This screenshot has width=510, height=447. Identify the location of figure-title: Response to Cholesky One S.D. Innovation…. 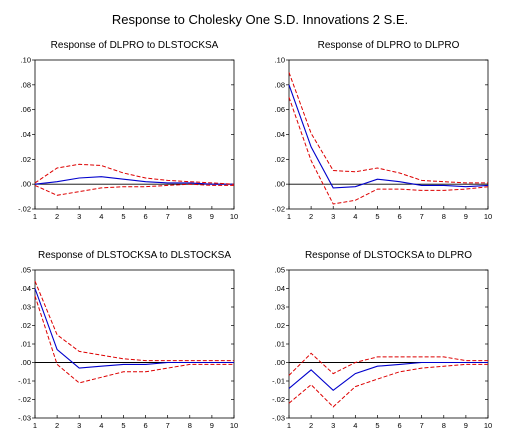
(260, 19).